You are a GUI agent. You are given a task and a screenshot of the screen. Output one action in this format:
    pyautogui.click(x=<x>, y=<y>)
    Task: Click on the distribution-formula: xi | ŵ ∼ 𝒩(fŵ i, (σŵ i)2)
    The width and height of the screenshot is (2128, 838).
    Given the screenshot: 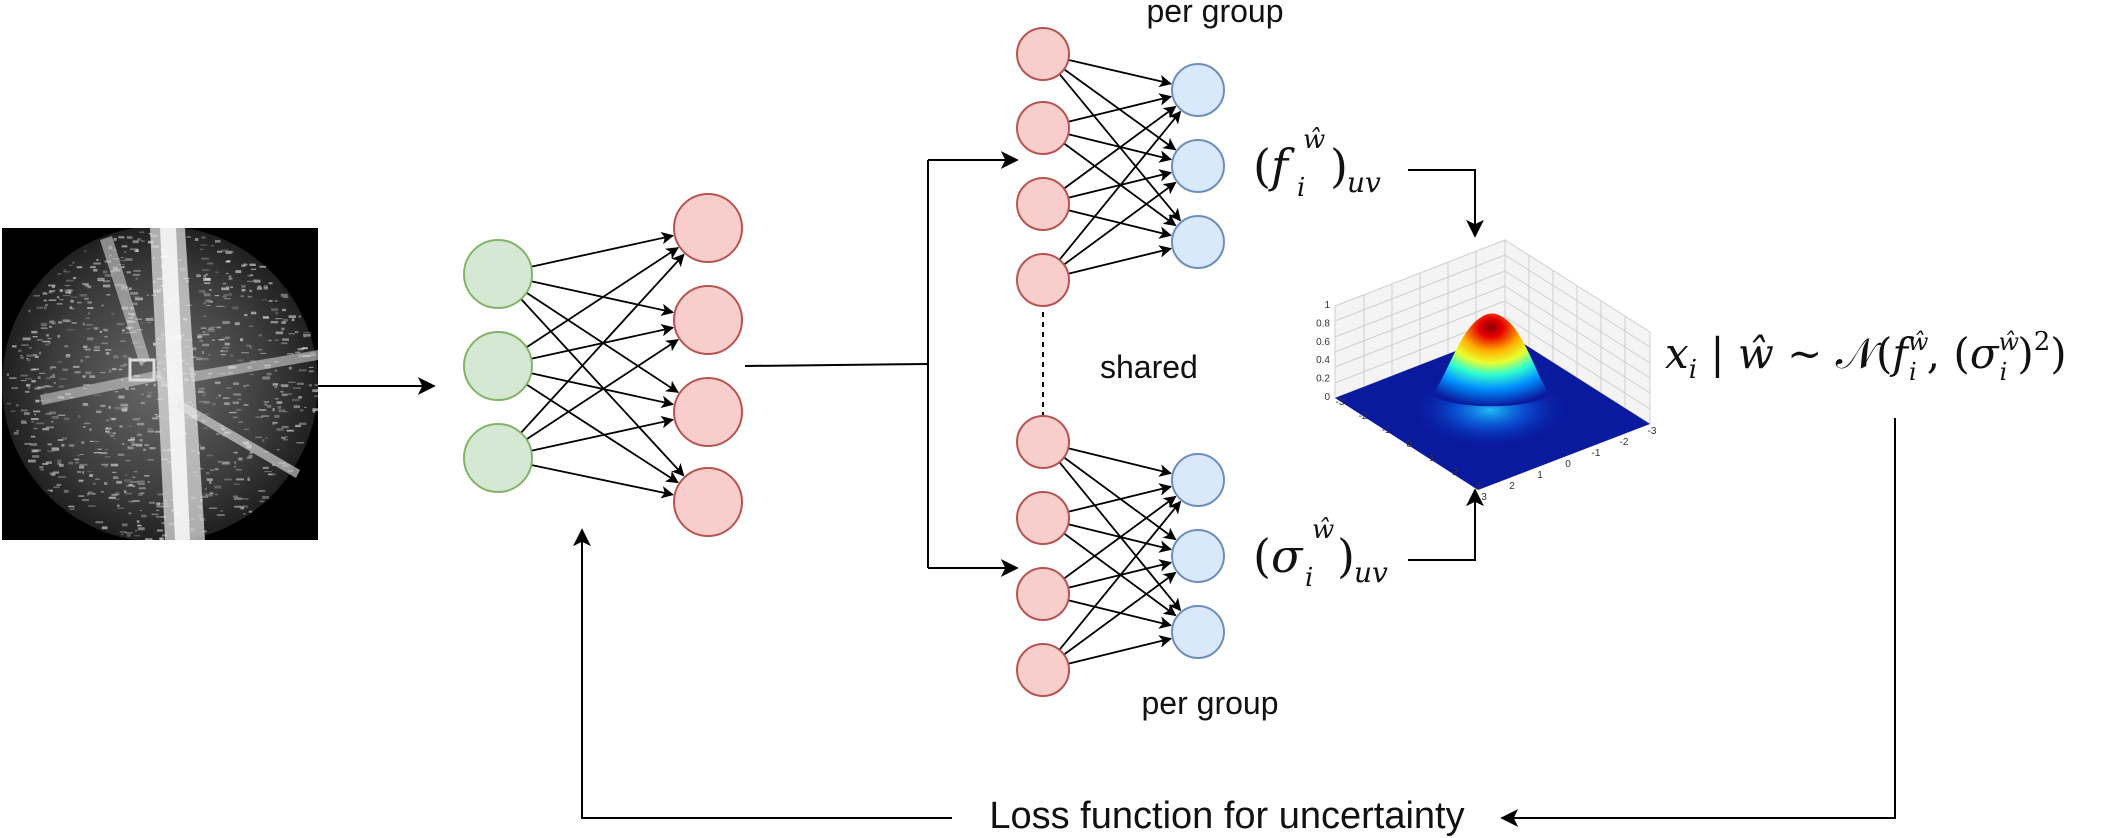 What is the action you would take?
    pyautogui.click(x=1866, y=356)
    